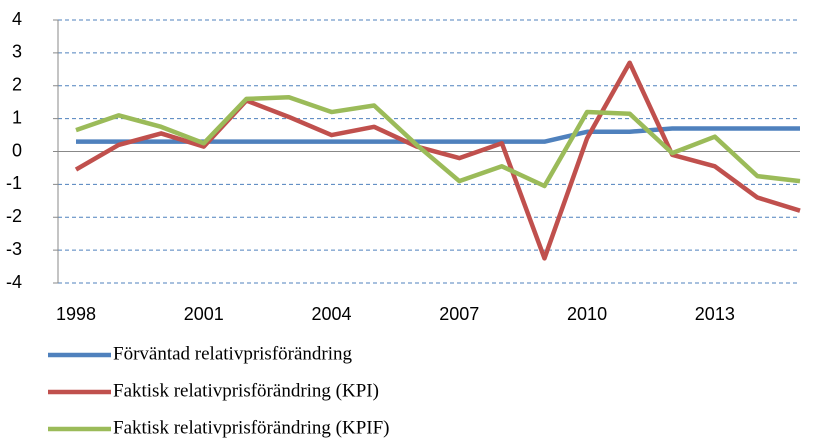 This screenshot has height=442, width=813. I want to click on y-tick-label: -3, so click(14, 249).